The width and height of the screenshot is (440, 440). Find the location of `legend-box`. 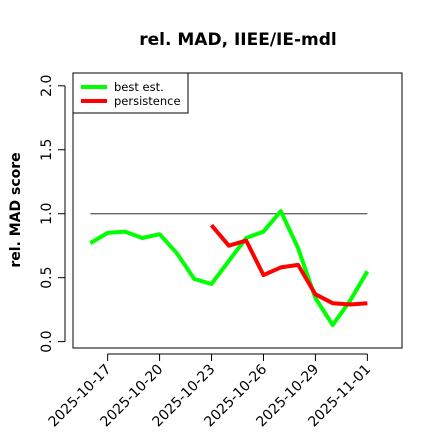

legend-box is located at coordinates (130, 93).